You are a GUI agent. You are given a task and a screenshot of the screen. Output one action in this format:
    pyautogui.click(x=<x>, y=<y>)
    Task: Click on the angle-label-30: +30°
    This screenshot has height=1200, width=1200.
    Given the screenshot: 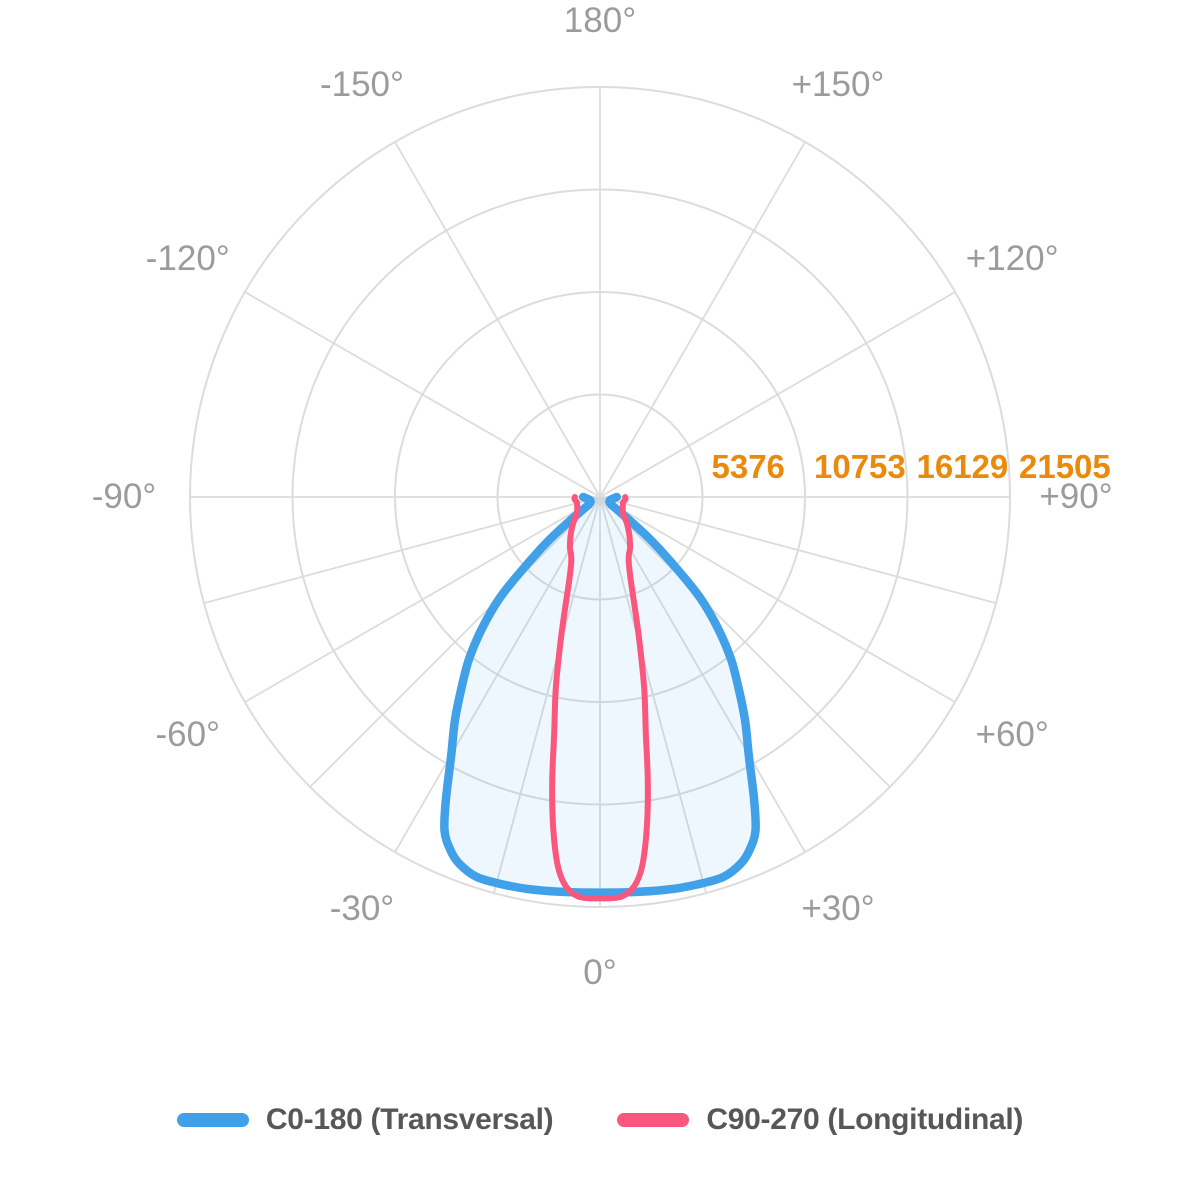 What is the action you would take?
    pyautogui.click(x=838, y=909)
    